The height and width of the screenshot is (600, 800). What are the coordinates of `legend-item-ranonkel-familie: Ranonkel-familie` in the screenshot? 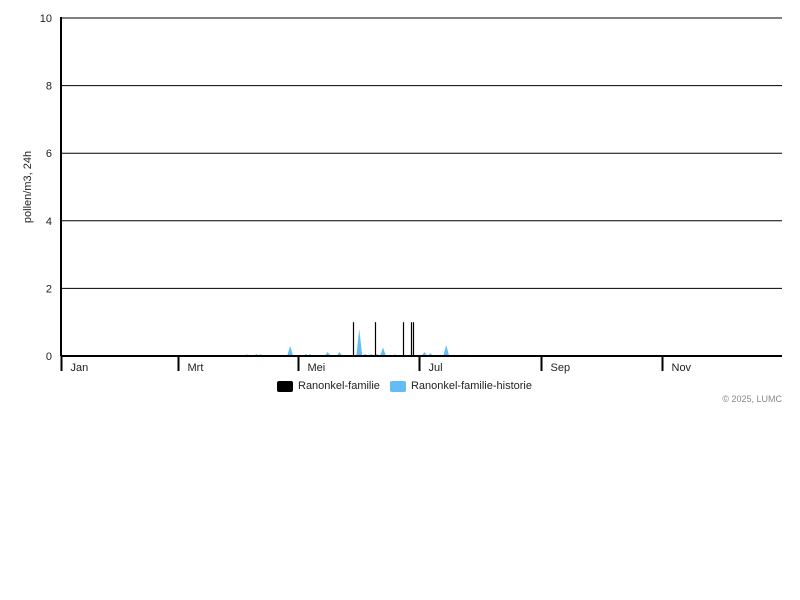 It's located at (328, 386).